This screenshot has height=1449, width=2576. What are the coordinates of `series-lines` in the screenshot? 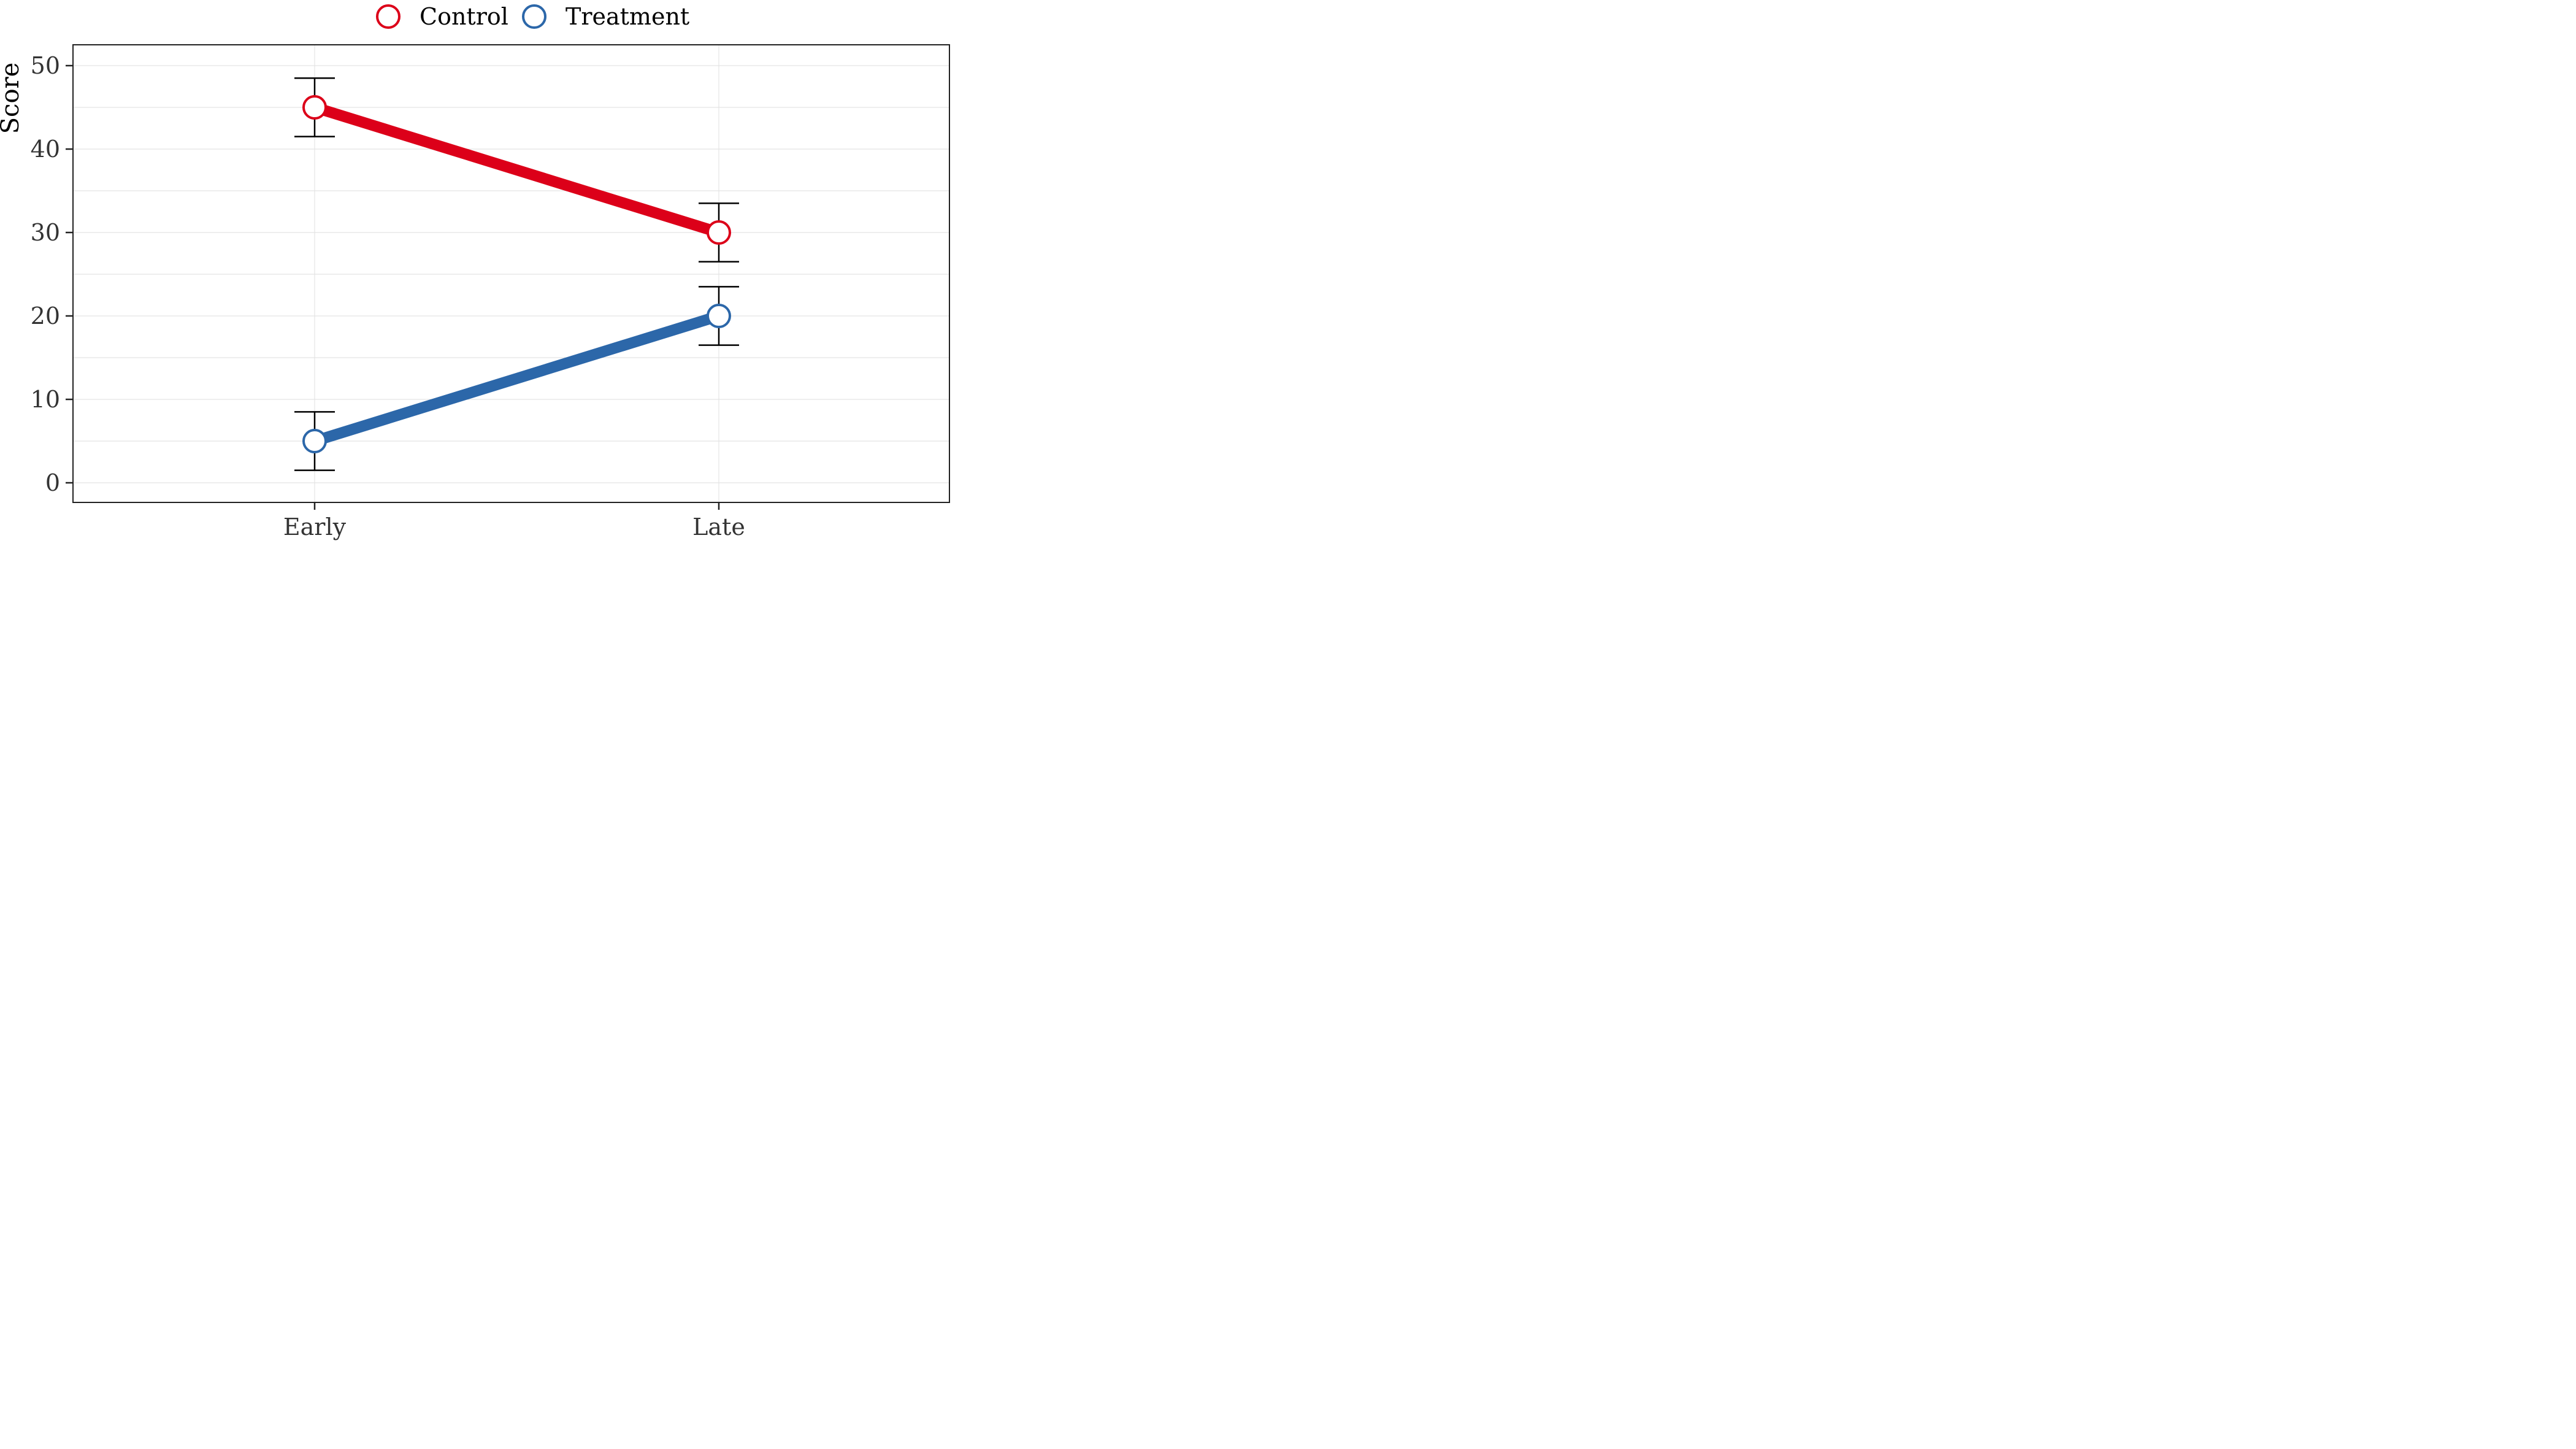 It's located at (517, 274).